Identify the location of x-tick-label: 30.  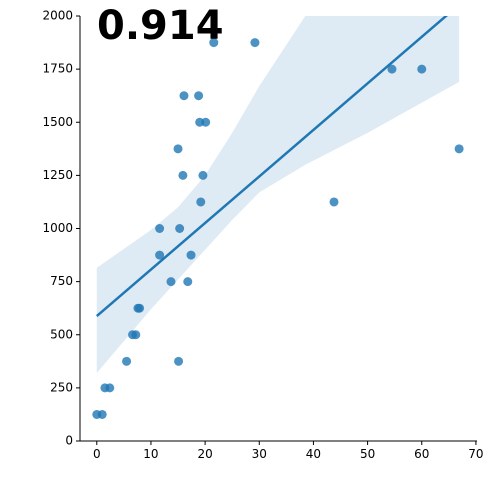
(259, 454).